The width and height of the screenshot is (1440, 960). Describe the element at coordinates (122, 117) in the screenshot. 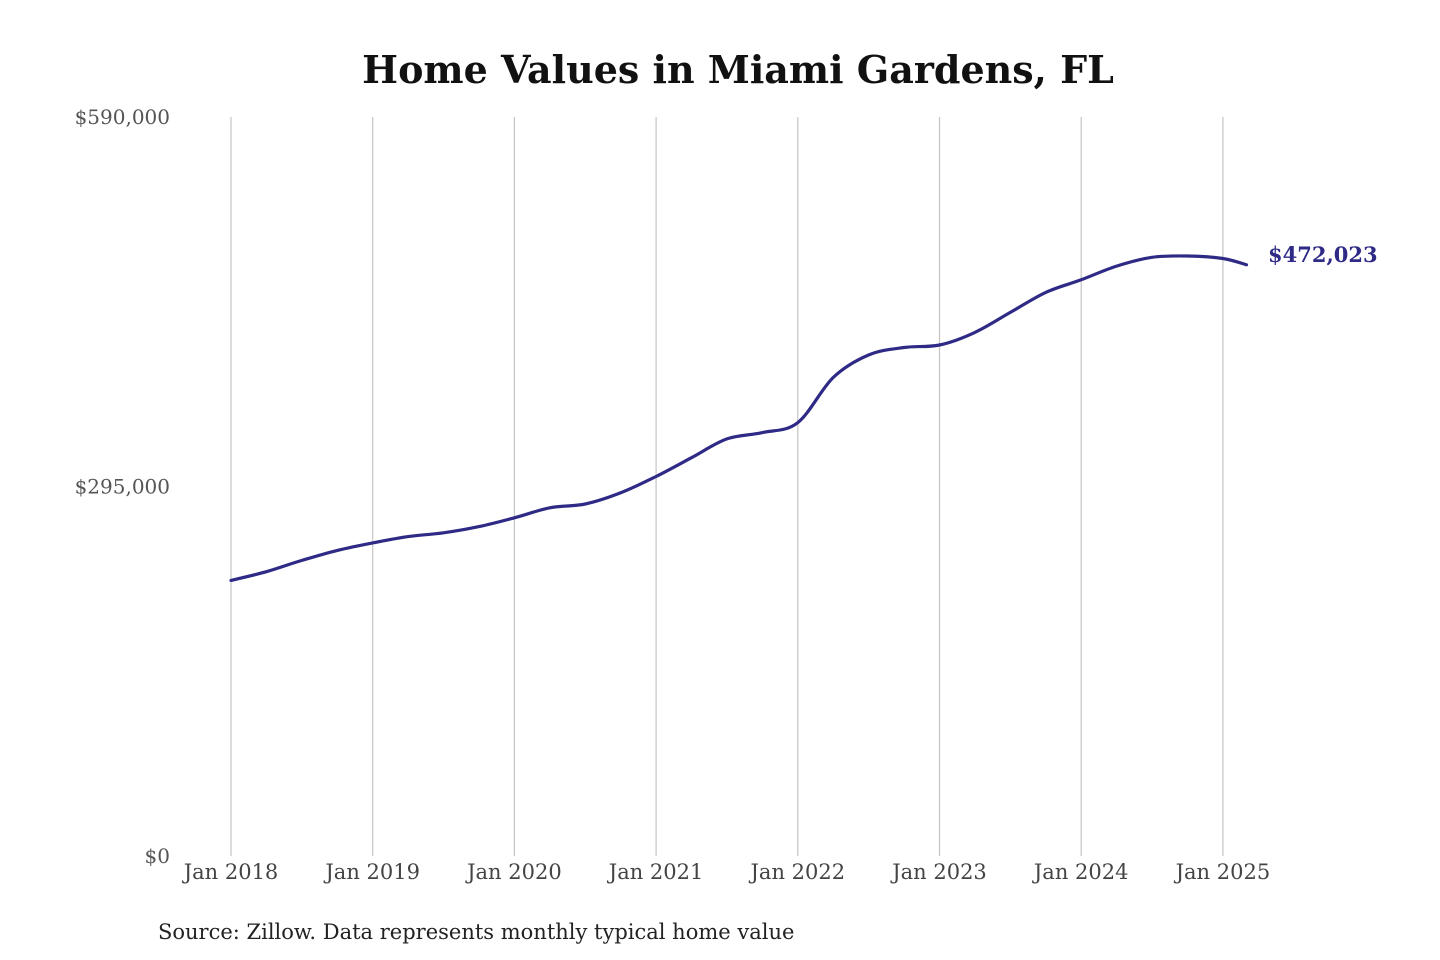

I see `y-tick-label: $590,000` at that location.